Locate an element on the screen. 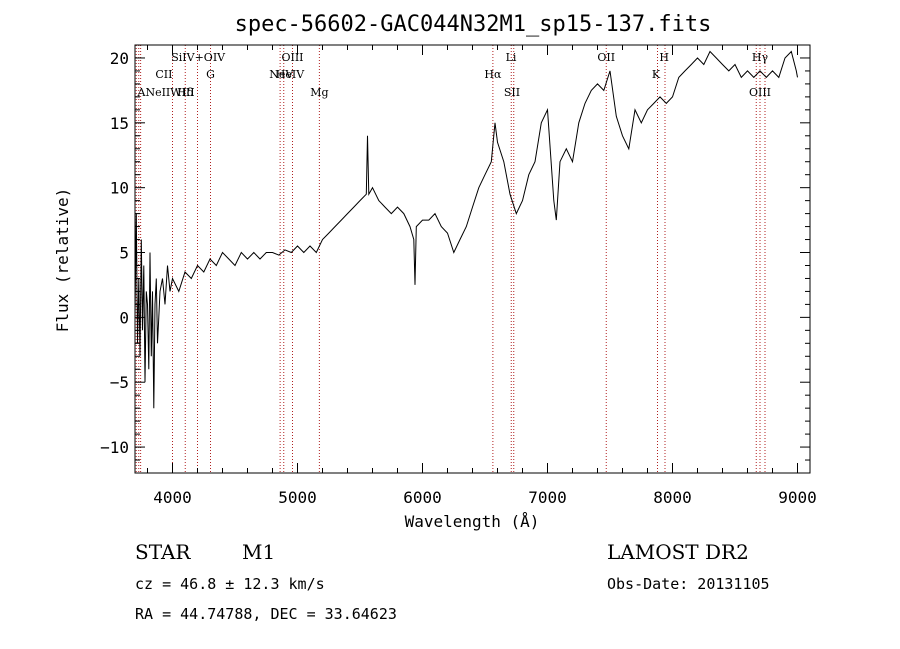 The image size is (900, 649). observation-date: Obs-Date: 20131105 is located at coordinates (688, 584).